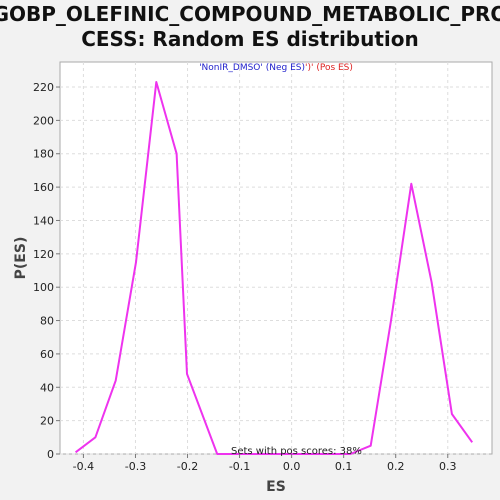  I want to click on x-tick-label: -0.1, so click(239, 466).